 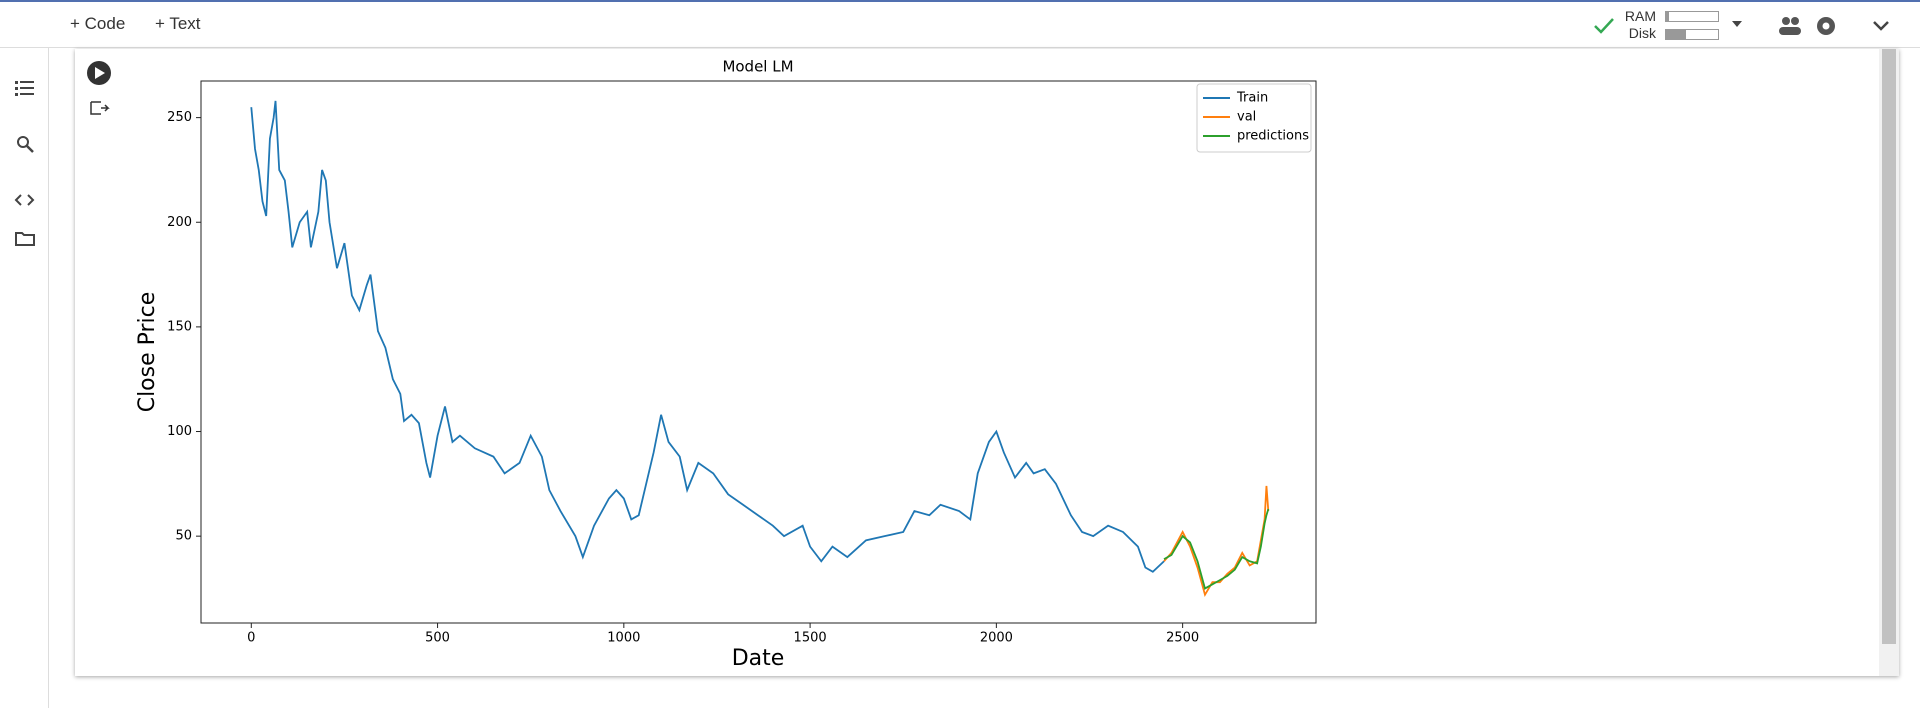 What do you see at coordinates (757, 67) in the screenshot?
I see `chart-title: Model LM` at bounding box center [757, 67].